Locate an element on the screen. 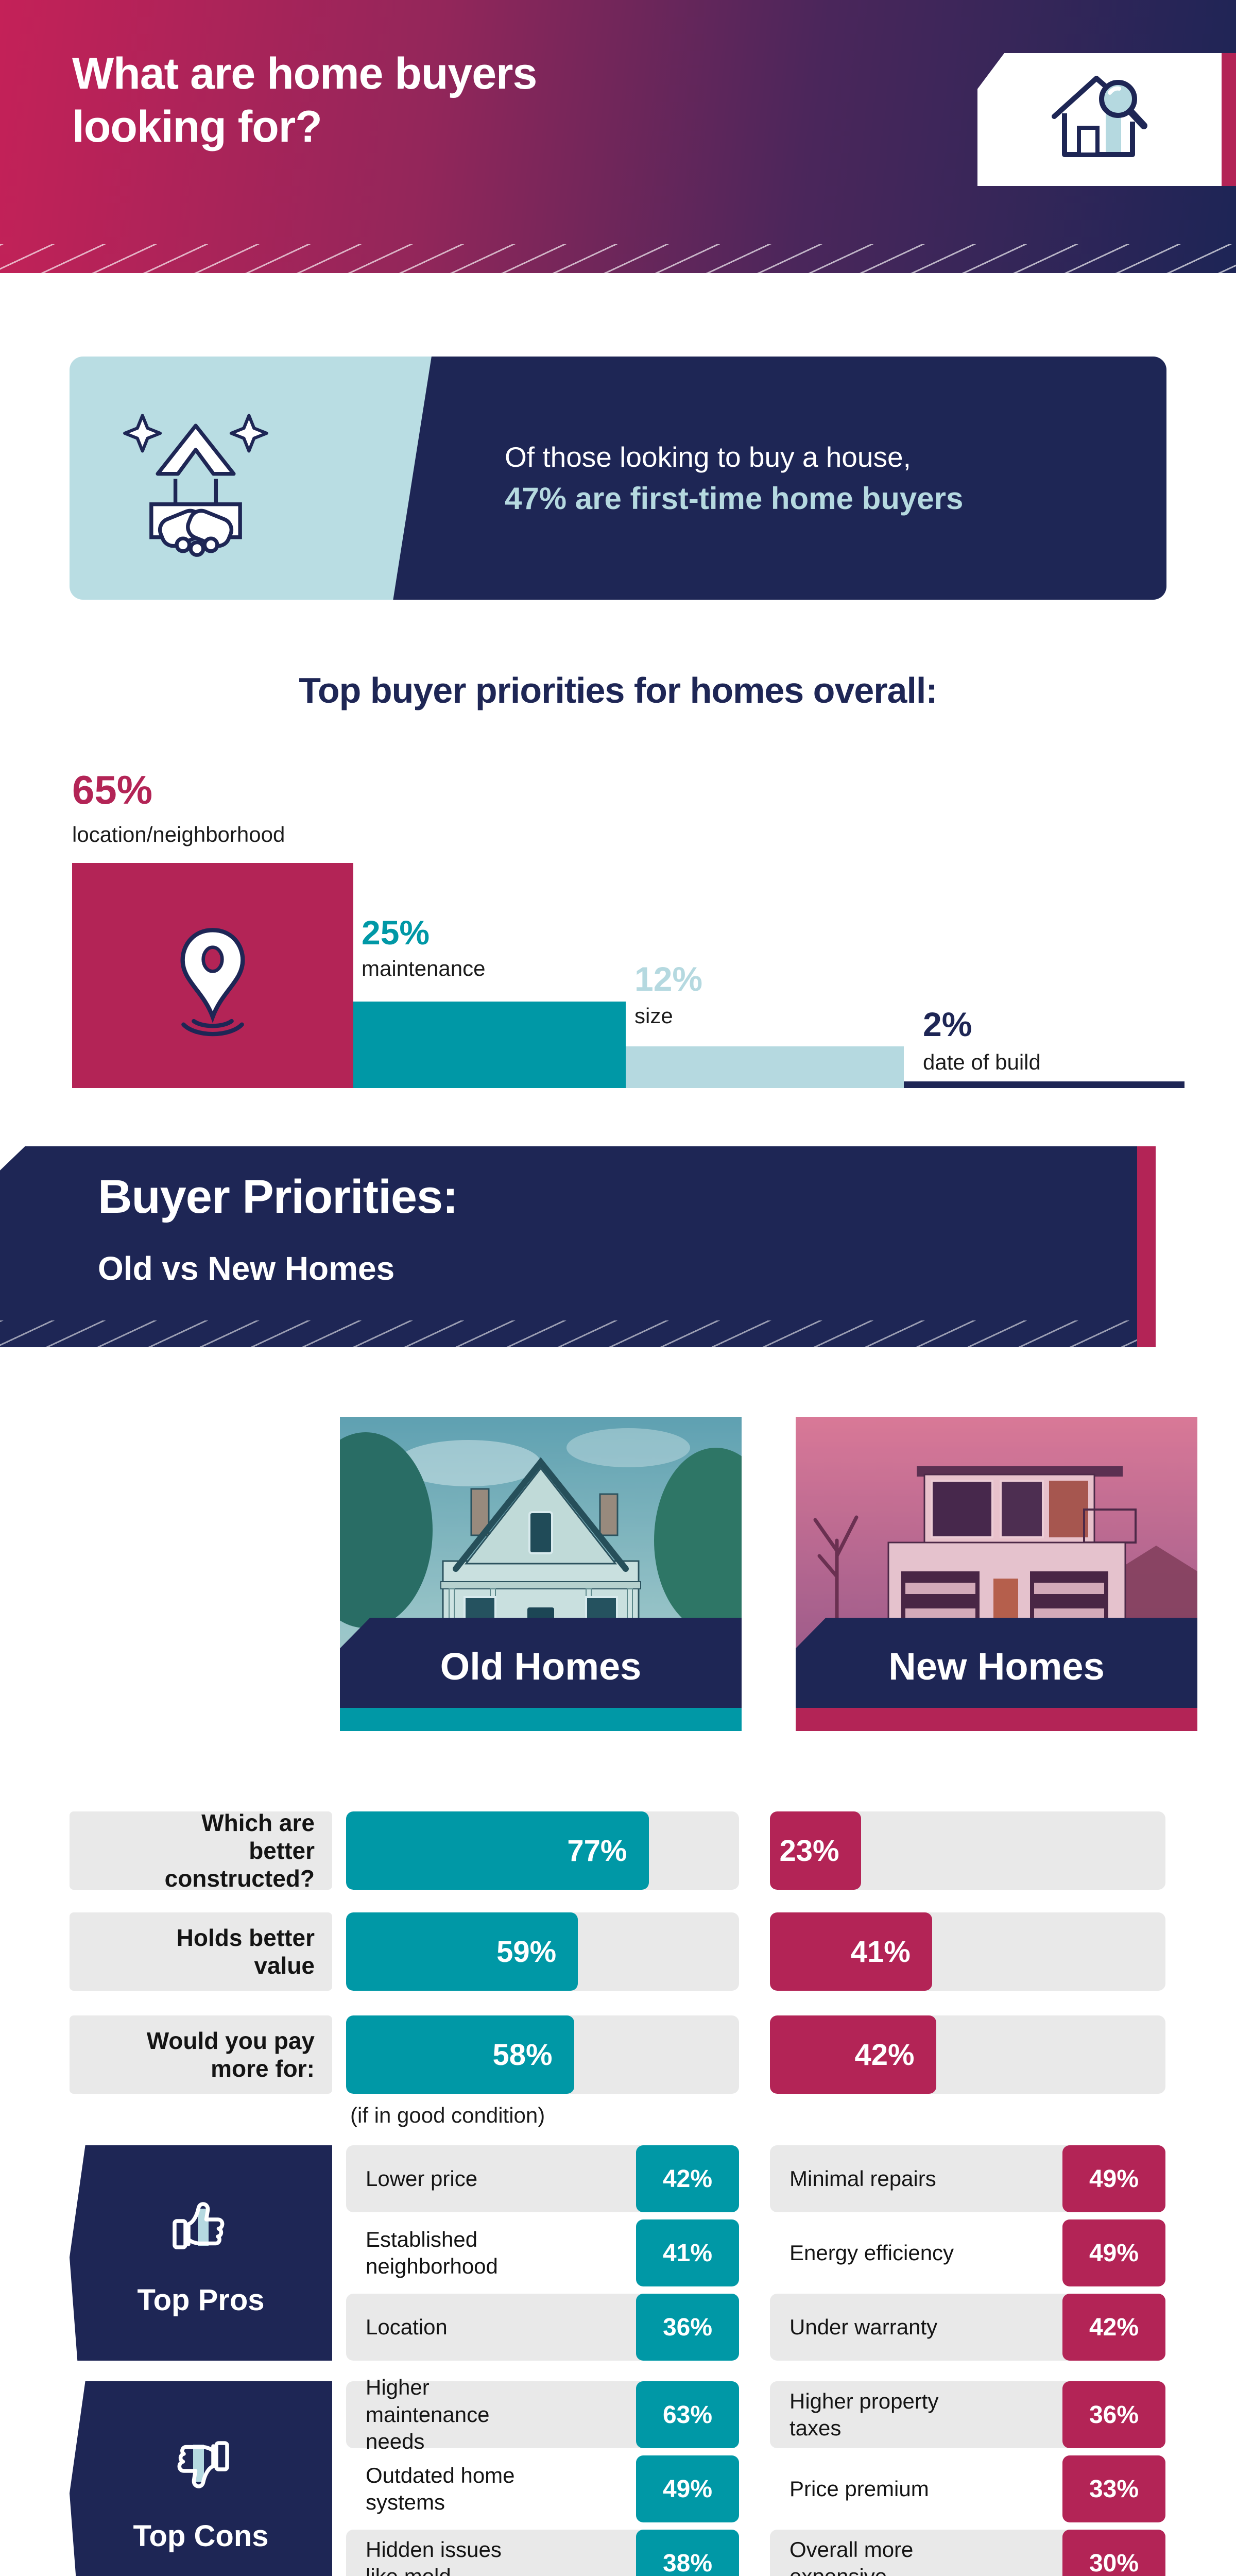 This screenshot has width=1236, height=2576. thumbs-up-icon is located at coordinates (199, 2225).